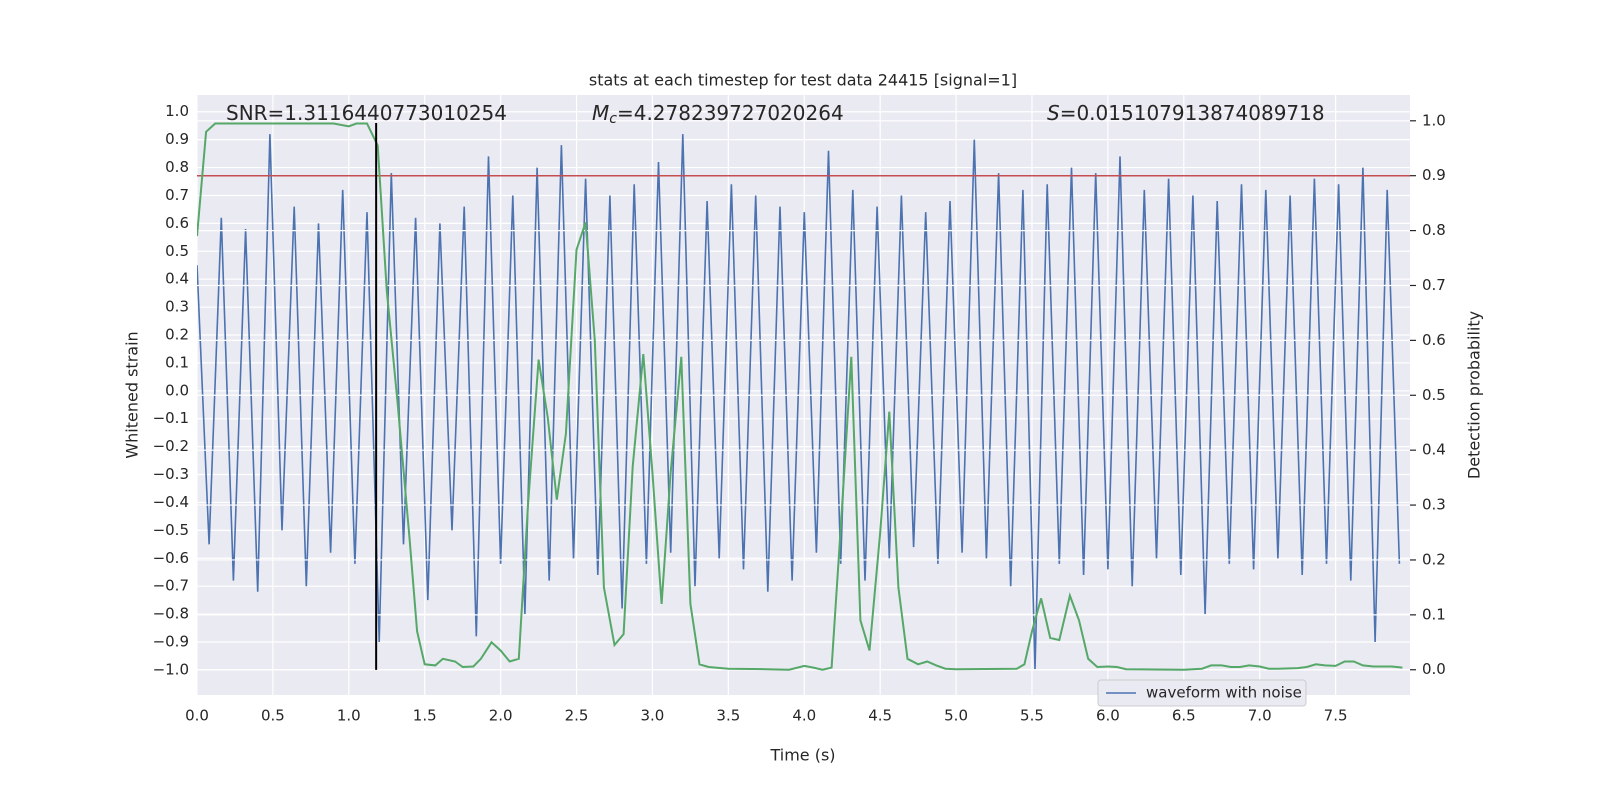 Image resolution: width=1600 pixels, height=800 pixels. What do you see at coordinates (177, 223) in the screenshot?
I see `y-tick-label: 0.6` at bounding box center [177, 223].